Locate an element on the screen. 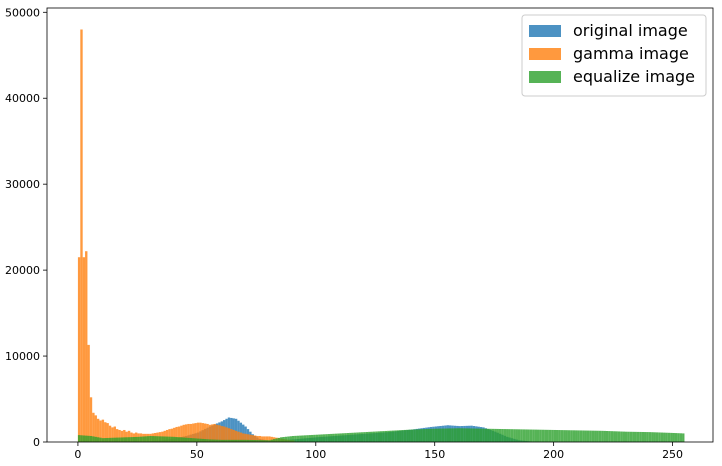  x-tick-label: 50 is located at coordinates (197, 454).